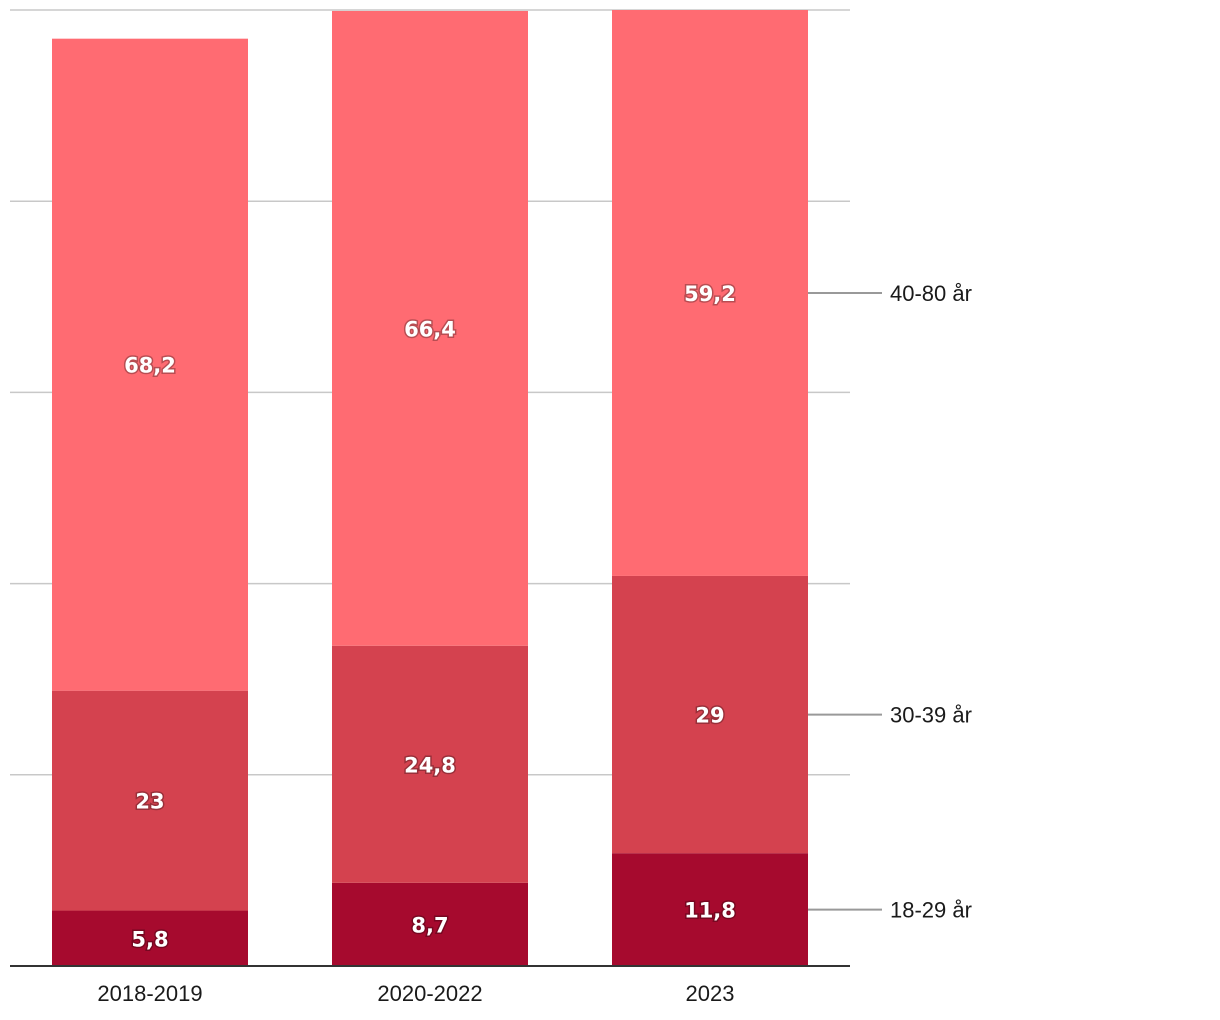 Image resolution: width=1220 pixels, height=1020 pixels. I want to click on bar-segment-2018-2019-40-80 år, so click(150, 364).